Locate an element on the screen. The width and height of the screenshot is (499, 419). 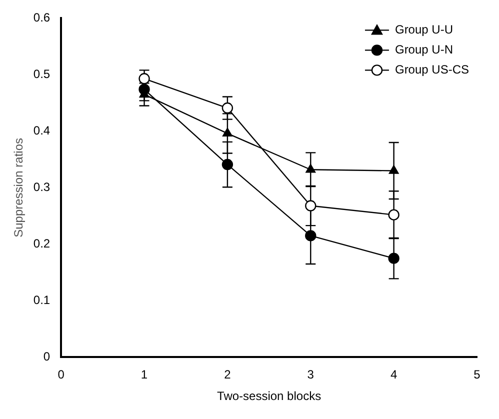
x-tick-label: 4 is located at coordinates (394, 375).